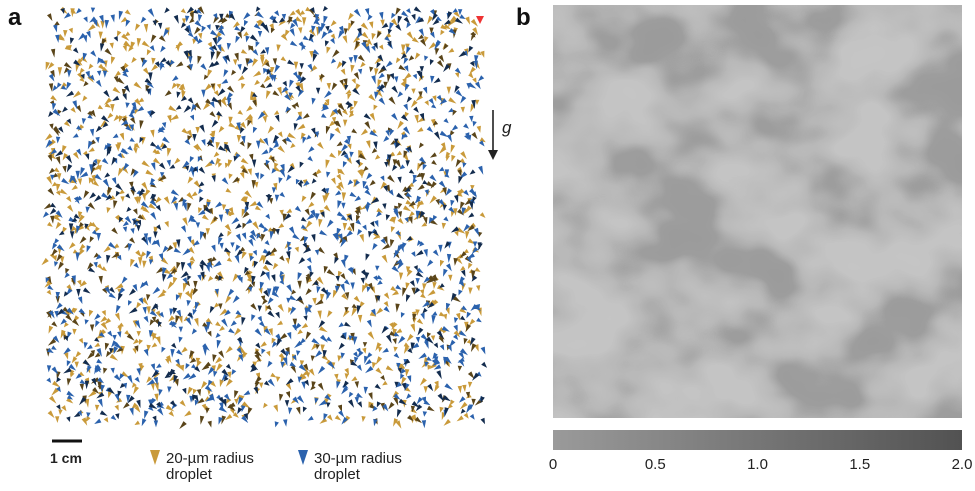  Describe the element at coordinates (757, 440) in the screenshot. I see `colorbar` at that location.